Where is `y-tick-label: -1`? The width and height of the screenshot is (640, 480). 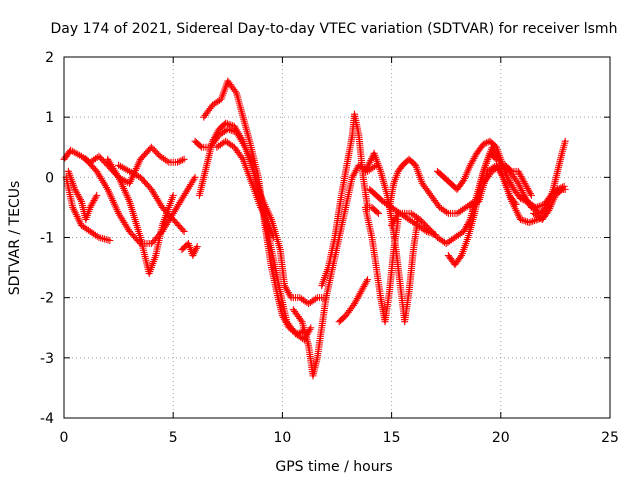
y-tick-label: -1 is located at coordinates (47, 239).